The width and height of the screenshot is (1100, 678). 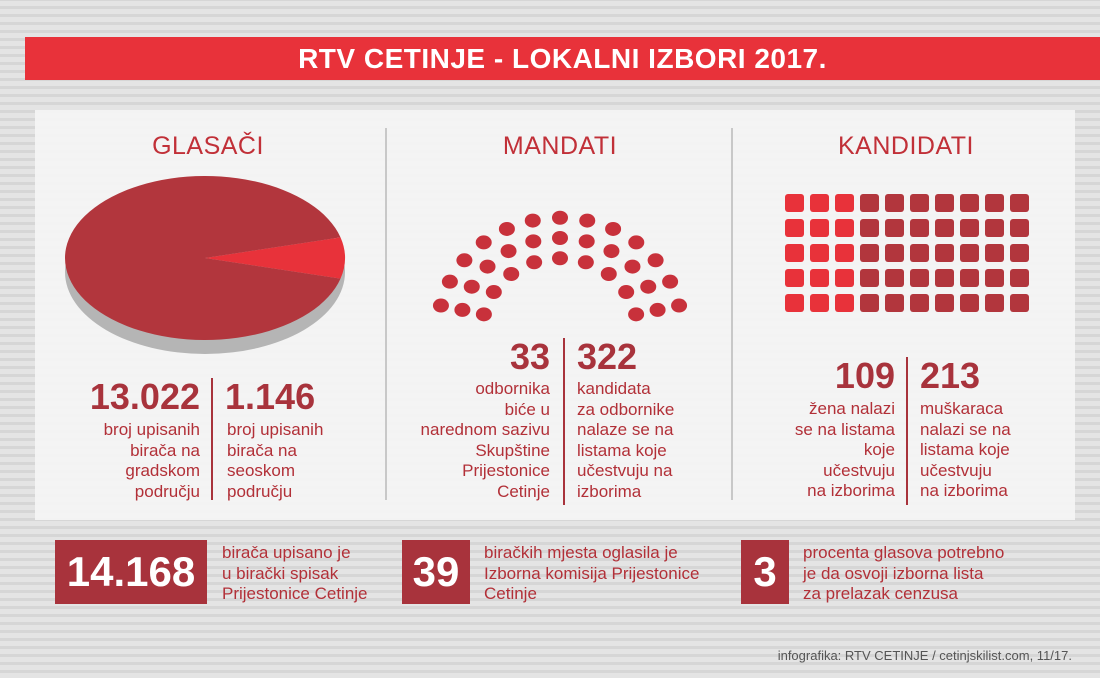 What do you see at coordinates (275, 258) in the screenshot?
I see `pie-slice-rural` at bounding box center [275, 258].